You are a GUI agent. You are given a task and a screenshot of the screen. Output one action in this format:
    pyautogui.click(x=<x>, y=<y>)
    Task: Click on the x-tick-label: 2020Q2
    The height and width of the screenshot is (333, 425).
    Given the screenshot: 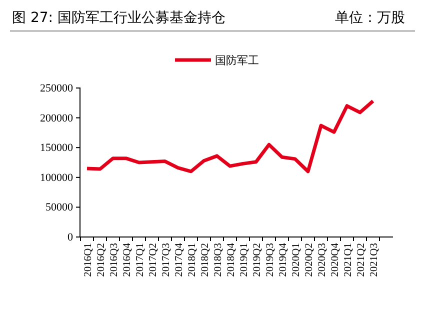 What is the action you would take?
    pyautogui.click(x=309, y=260)
    